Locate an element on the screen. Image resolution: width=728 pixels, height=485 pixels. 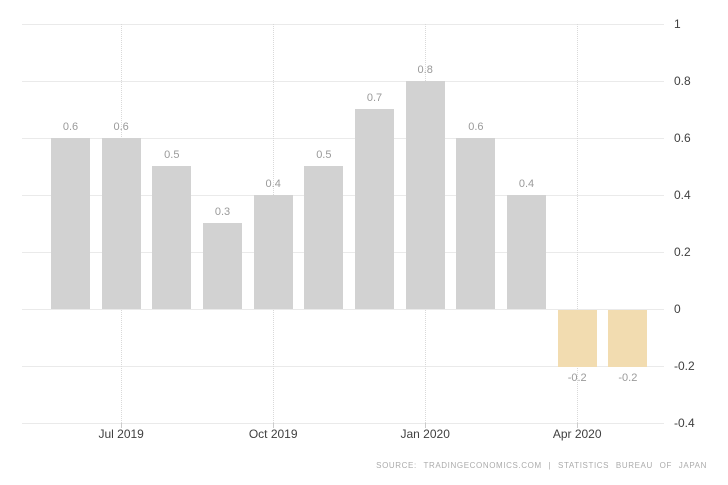
y-axis-tick-label: 0.4 is located at coordinates (682, 194).